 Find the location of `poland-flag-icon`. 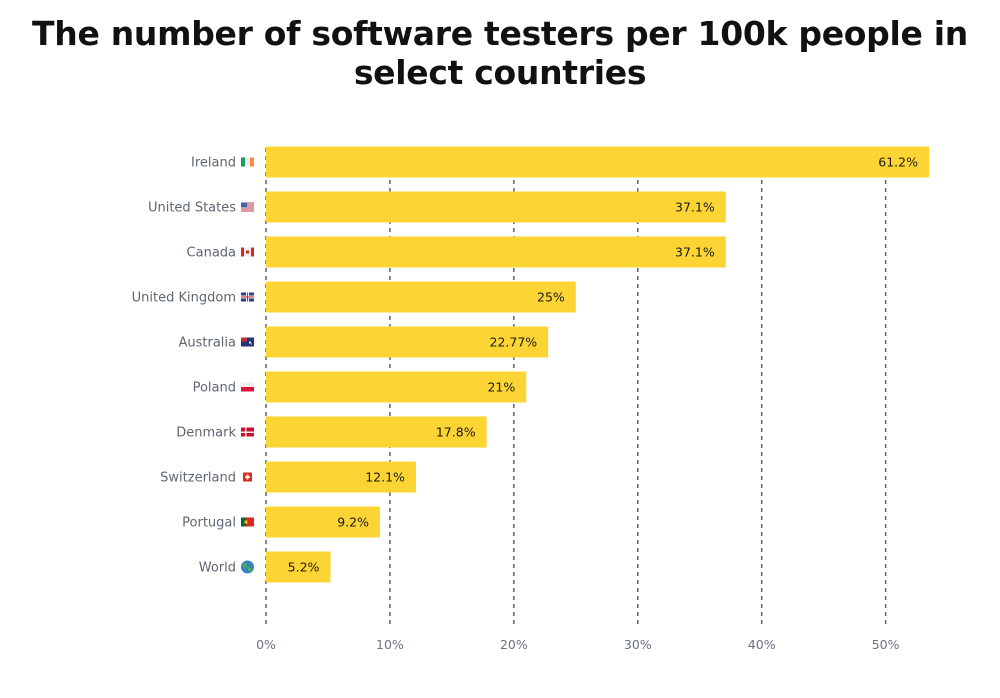

poland-flag-icon is located at coordinates (247, 387).